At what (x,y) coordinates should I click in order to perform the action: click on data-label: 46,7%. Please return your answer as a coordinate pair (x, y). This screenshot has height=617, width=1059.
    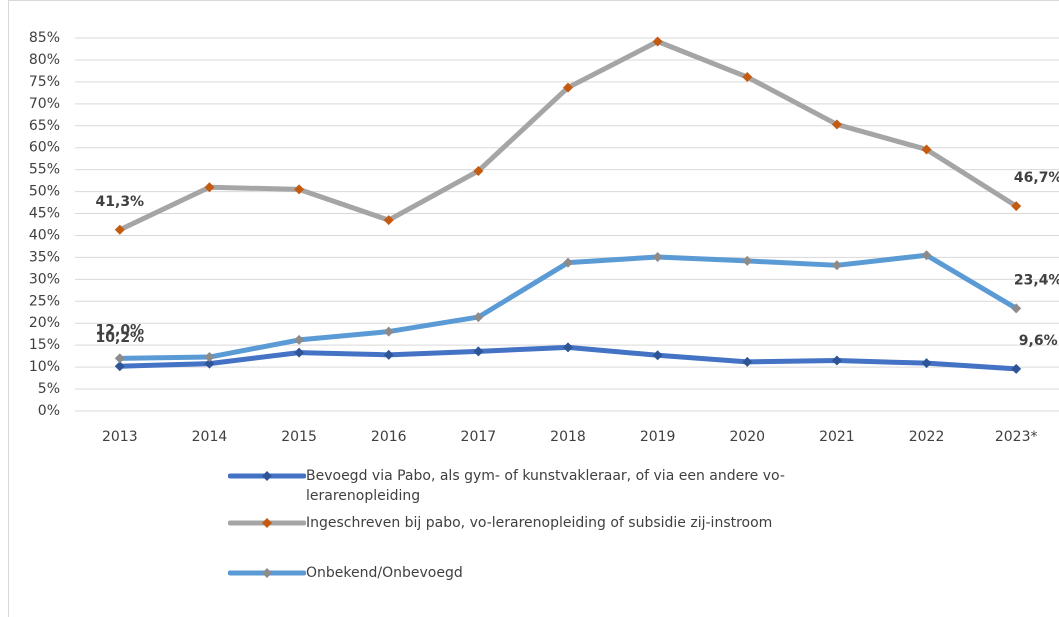
    Looking at the image, I should click on (1036, 178).